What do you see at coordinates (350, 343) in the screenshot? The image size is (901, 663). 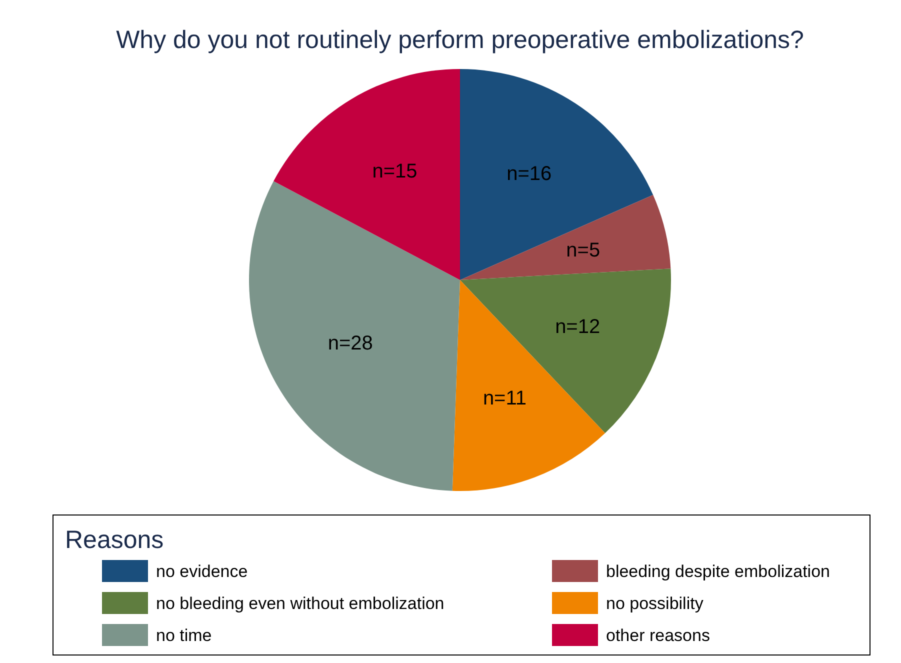 I see `data-label: n=28` at bounding box center [350, 343].